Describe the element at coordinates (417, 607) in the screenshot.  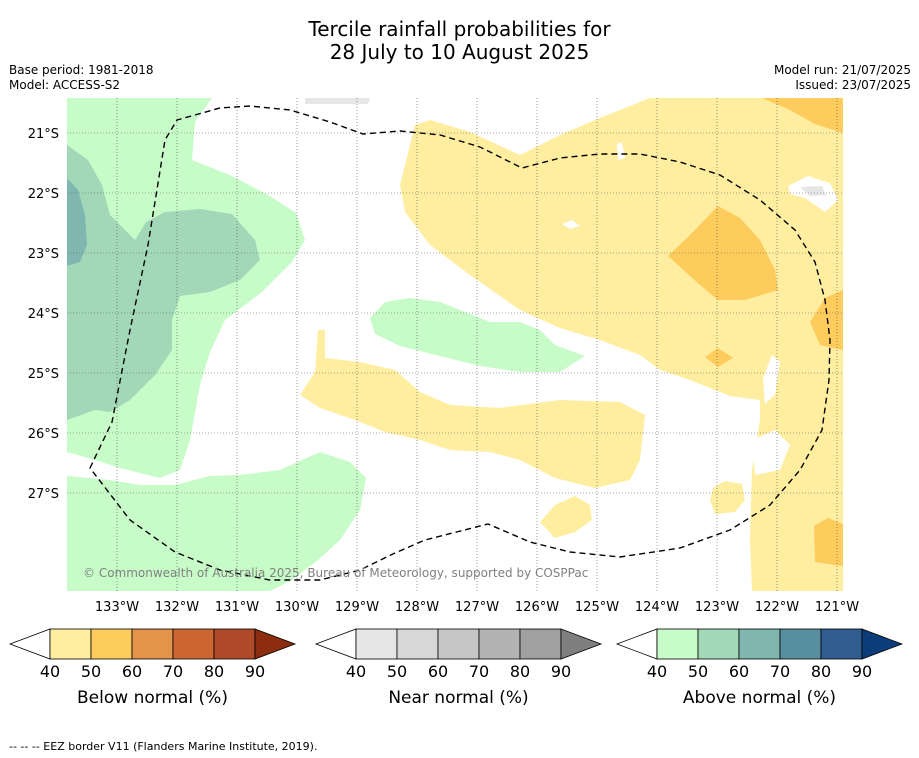
I see `lon-label: 128°W` at that location.